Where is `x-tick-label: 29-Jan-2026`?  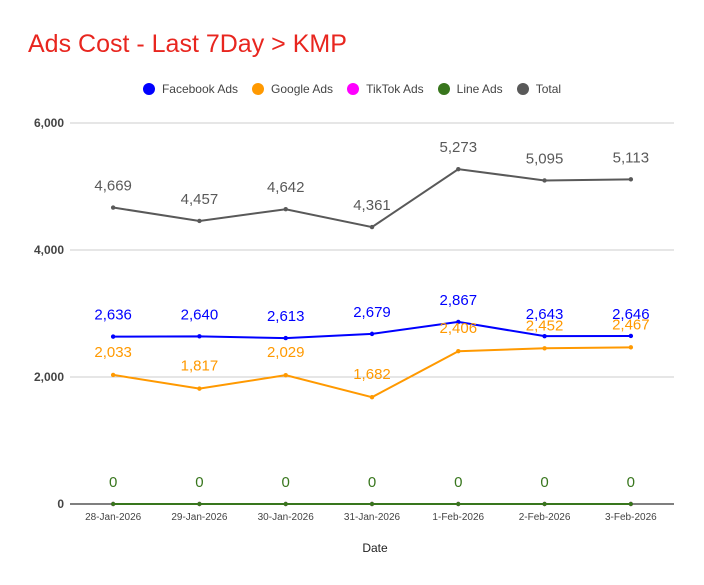
x-tick-label: 29-Jan-2026 is located at coordinates (199, 517).